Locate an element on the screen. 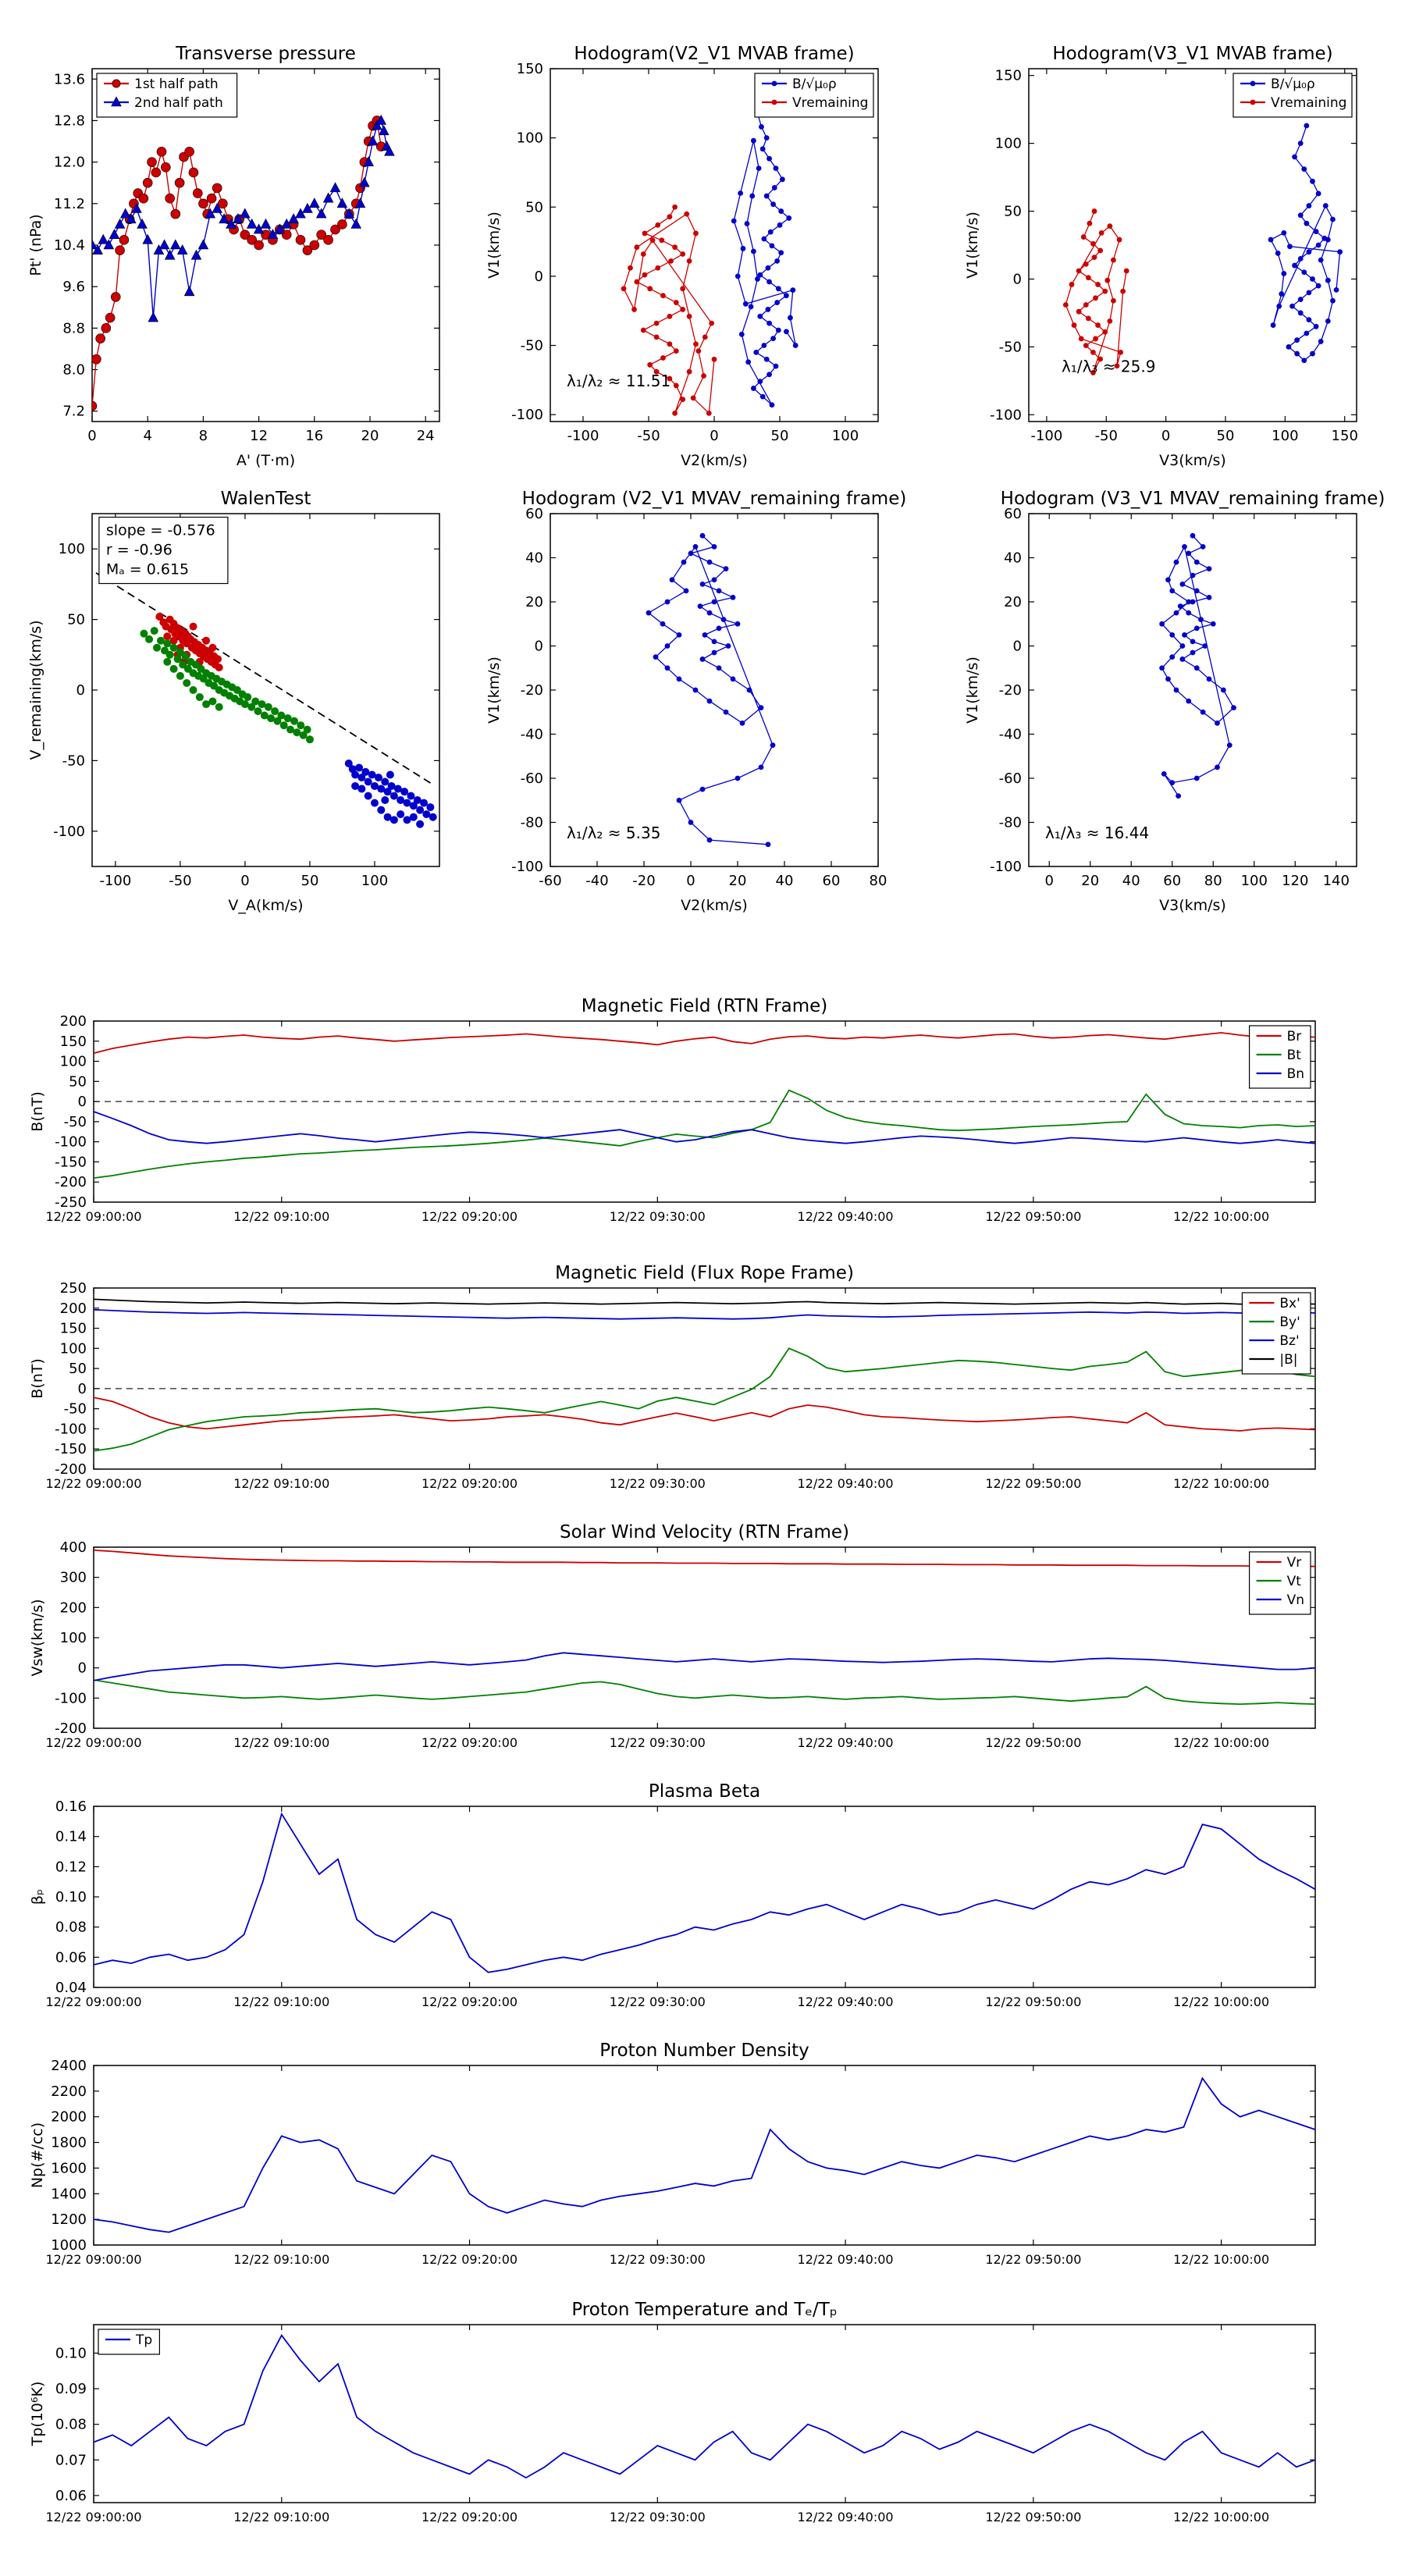 The width and height of the screenshot is (1405, 2576). chart-title: Hodogram (V2_V1 MVAV_remaining frame) is located at coordinates (715, 499).